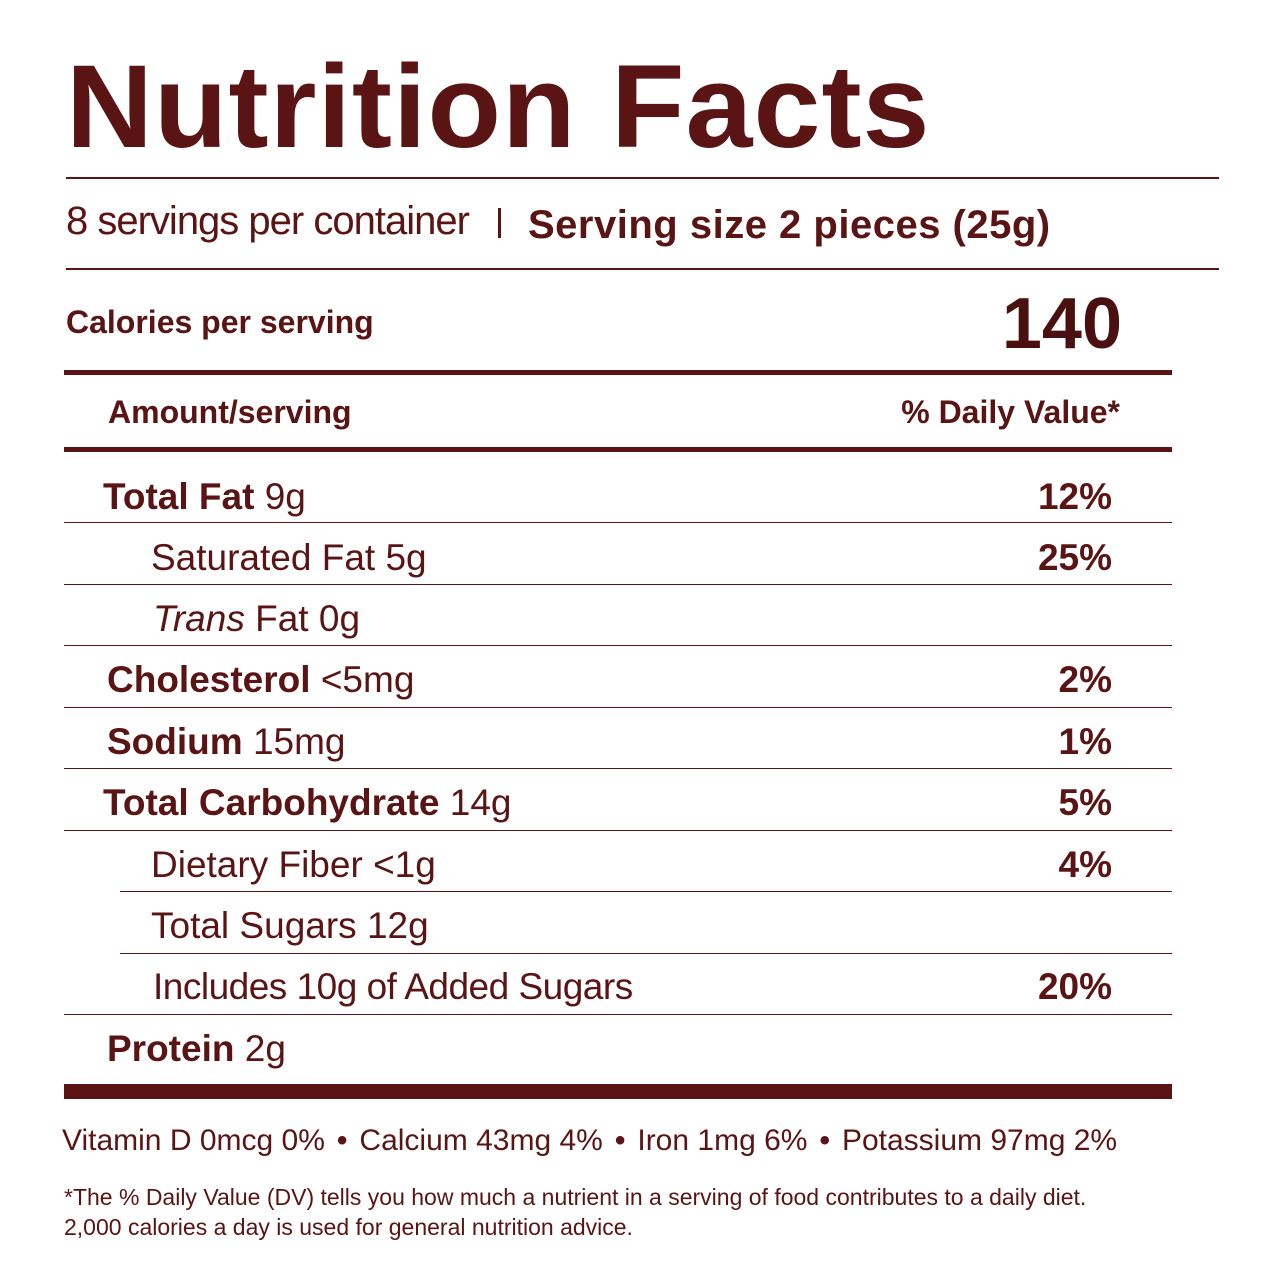 Image resolution: width=1280 pixels, height=1280 pixels. What do you see at coordinates (640, 620) in the screenshot?
I see `nutrient-row-trans-fat: Trans Fat 0g` at bounding box center [640, 620].